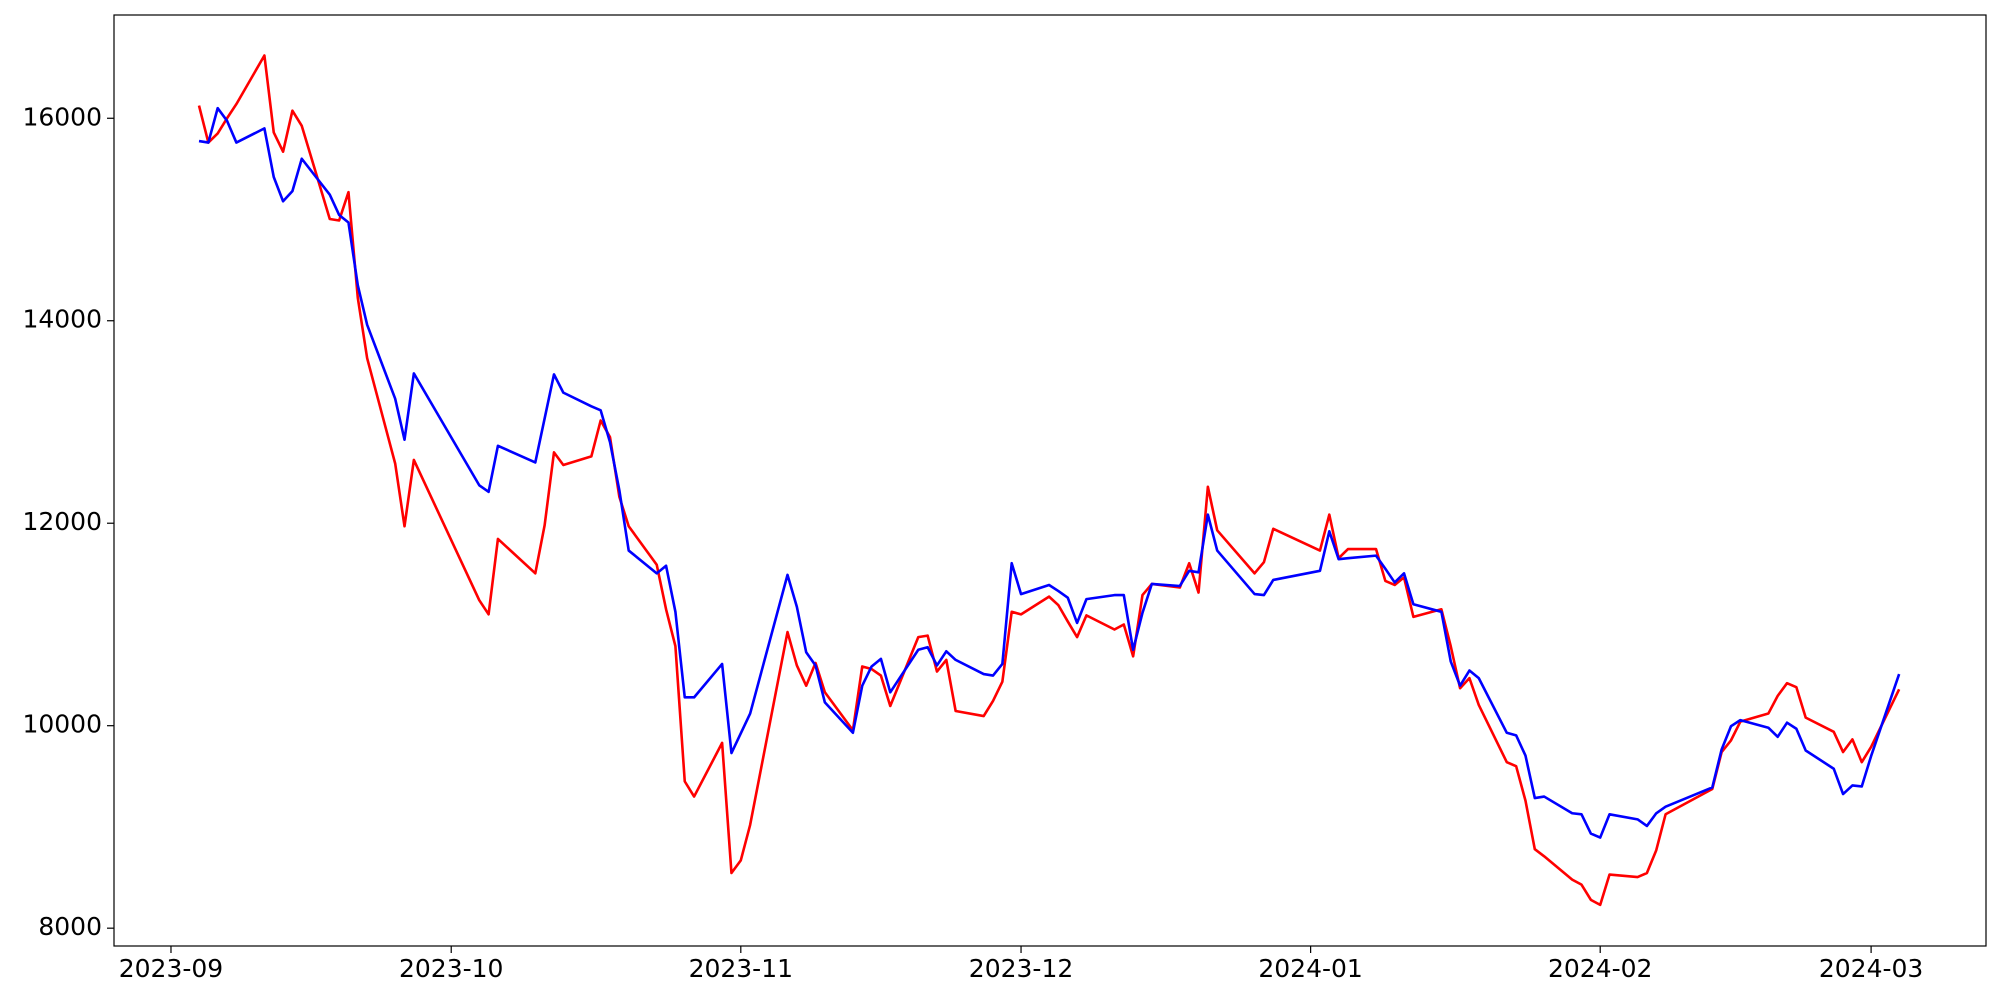 The height and width of the screenshot is (1000, 2000). What do you see at coordinates (1871, 968) in the screenshot?
I see `x-tick-label: 2024-03` at bounding box center [1871, 968].